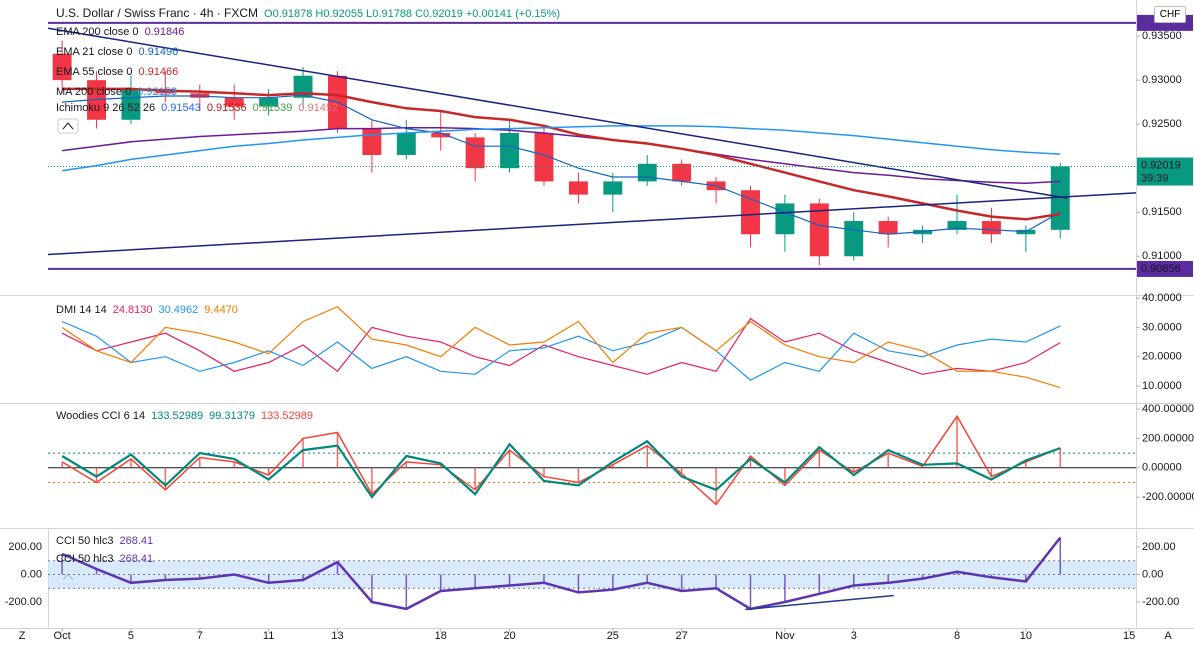 Image resolution: width=1194 pixels, height=648 pixels. What do you see at coordinates (1155, 178) in the screenshot?
I see `countdown: 39:39` at bounding box center [1155, 178].